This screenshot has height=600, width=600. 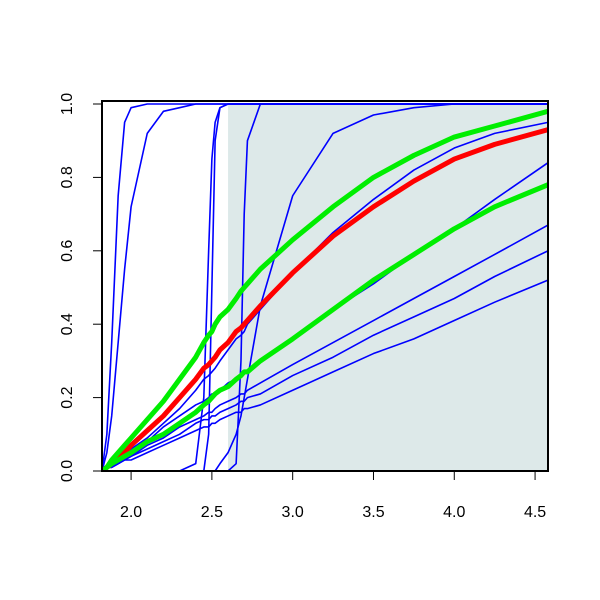 I want to click on y-tick-label: 0.0, so click(x=67, y=471).